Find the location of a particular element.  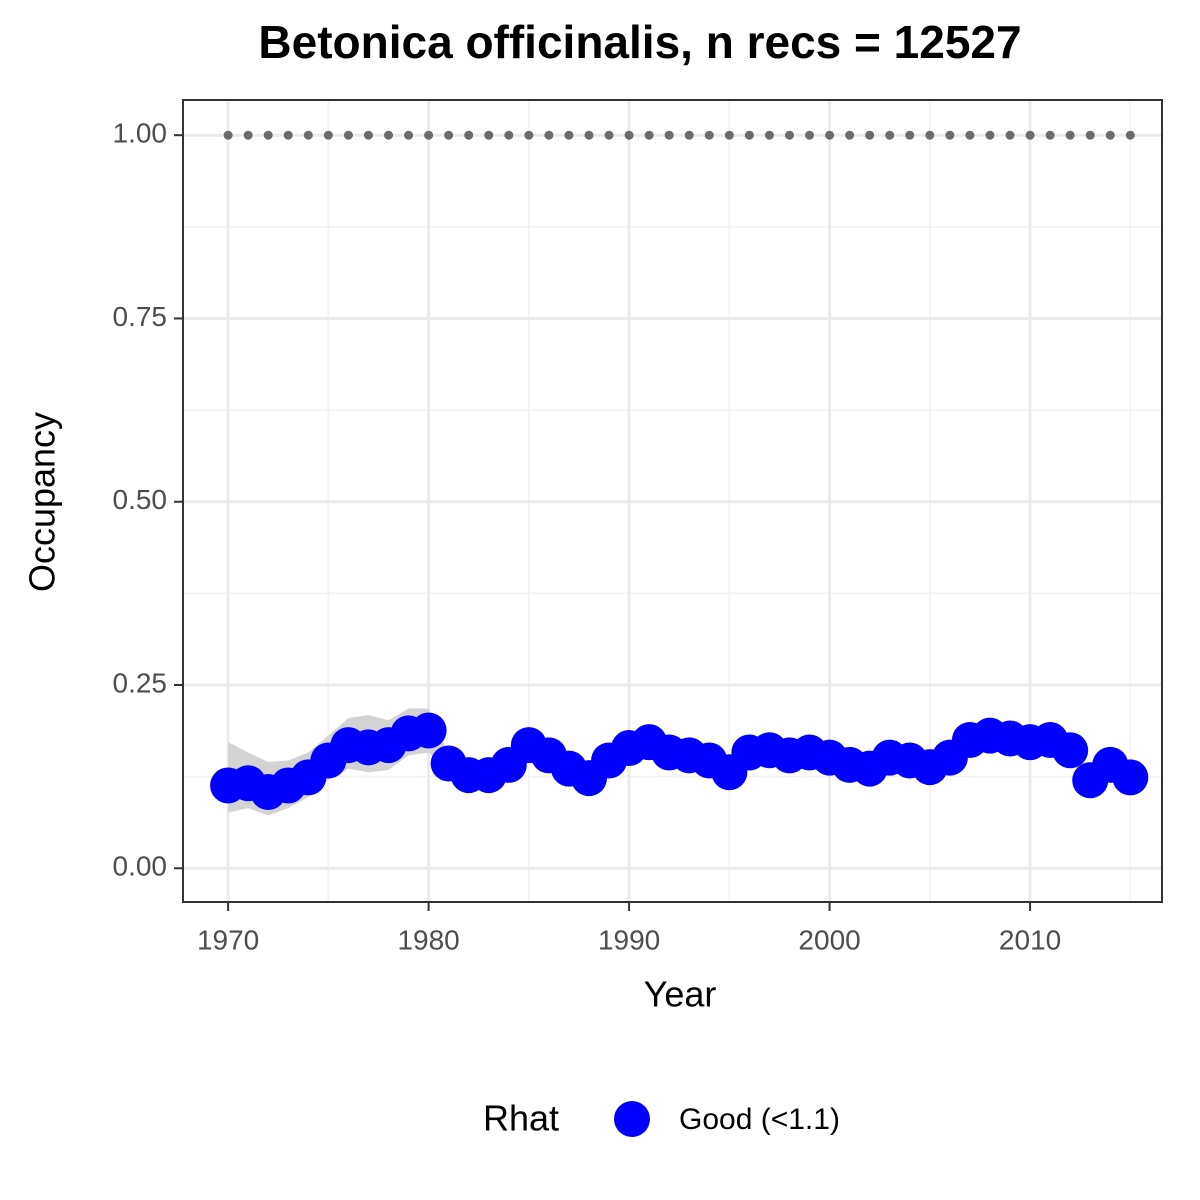

x-tick-label: 1980 is located at coordinates (428, 939).